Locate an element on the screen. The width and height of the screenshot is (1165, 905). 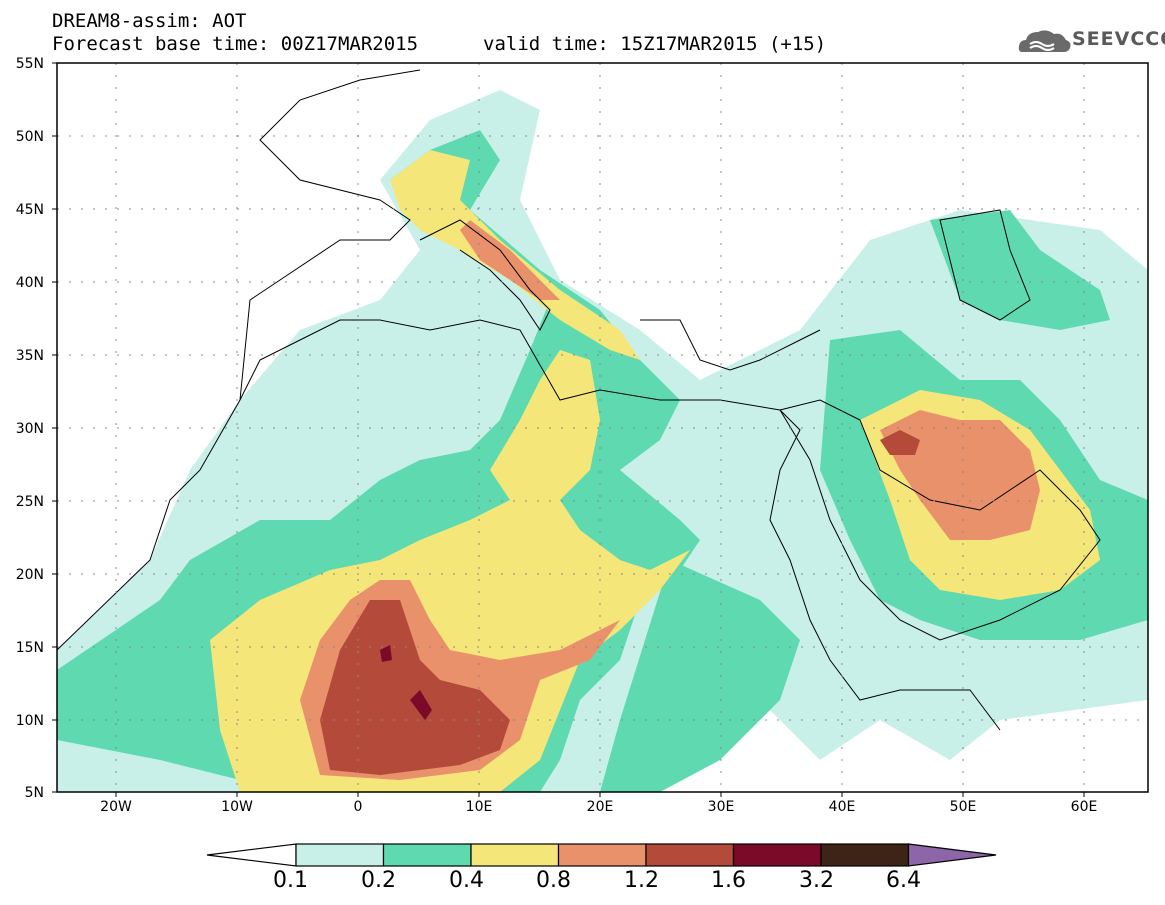
logo-text: SEEVCCC is located at coordinates (1118, 39).